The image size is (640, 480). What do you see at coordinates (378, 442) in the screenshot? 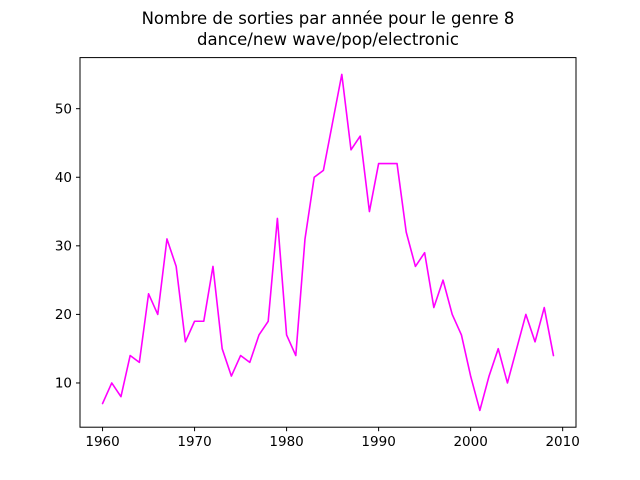
I see `x-tick-label: 1990` at bounding box center [378, 442].